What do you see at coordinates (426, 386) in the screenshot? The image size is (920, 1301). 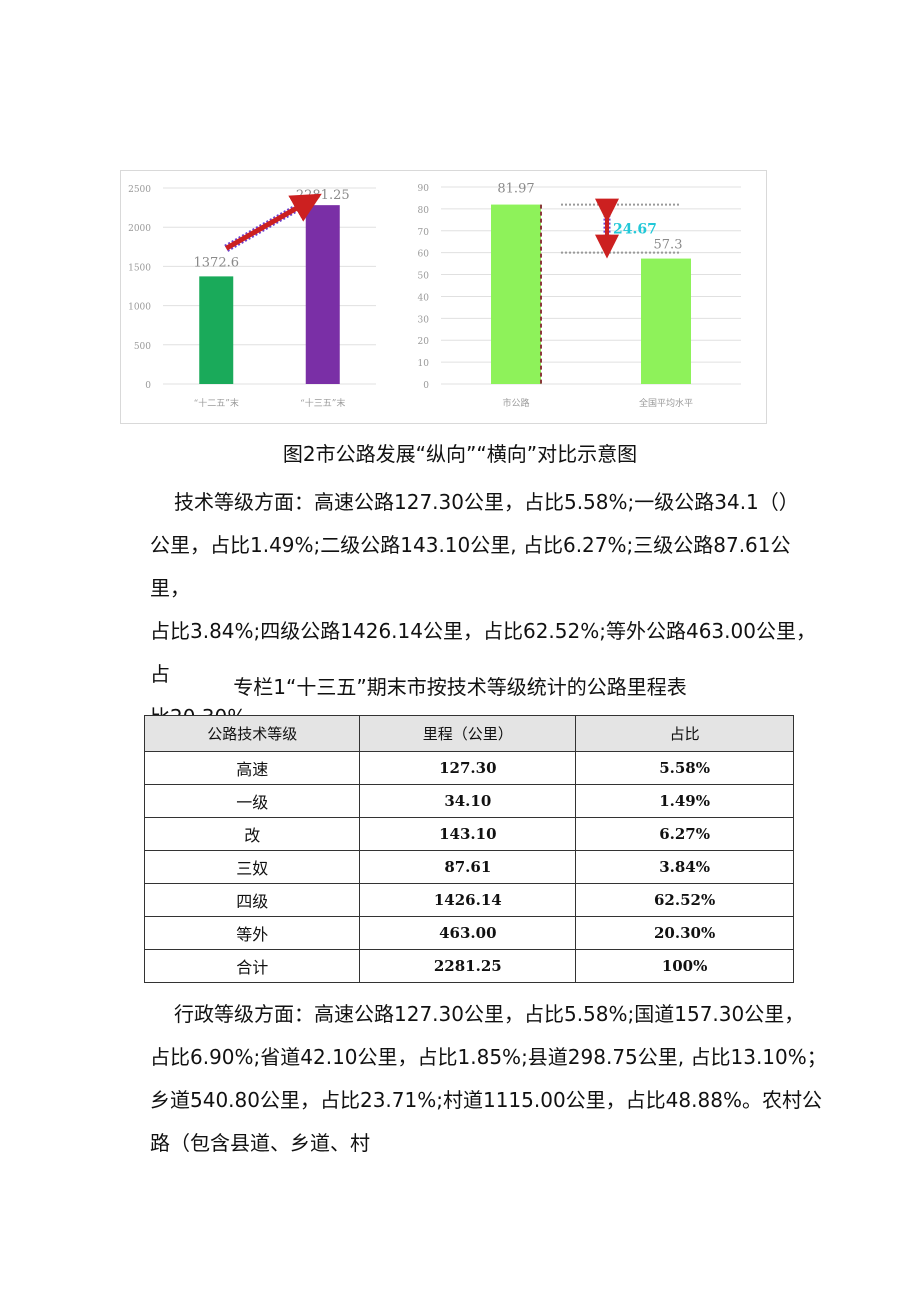 I see `right-chart-tick-label: 0` at bounding box center [426, 386].